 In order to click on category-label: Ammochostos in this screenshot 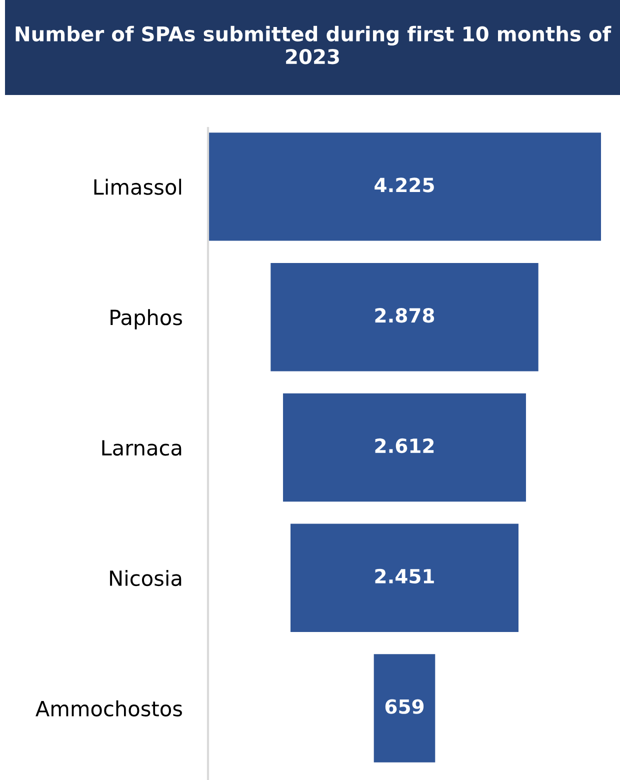, I will do `click(109, 708)`.